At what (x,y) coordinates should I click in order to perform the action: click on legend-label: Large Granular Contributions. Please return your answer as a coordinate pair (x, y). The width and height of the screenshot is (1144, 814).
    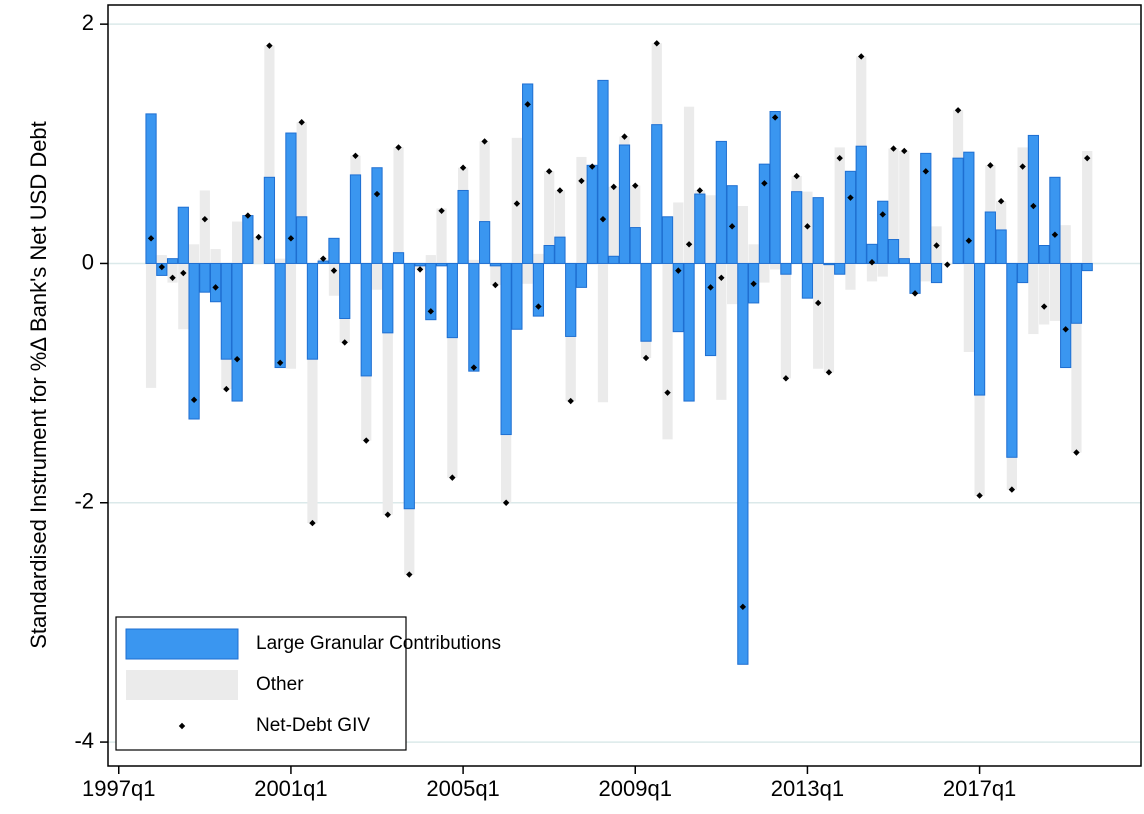
    Looking at the image, I should click on (378, 643).